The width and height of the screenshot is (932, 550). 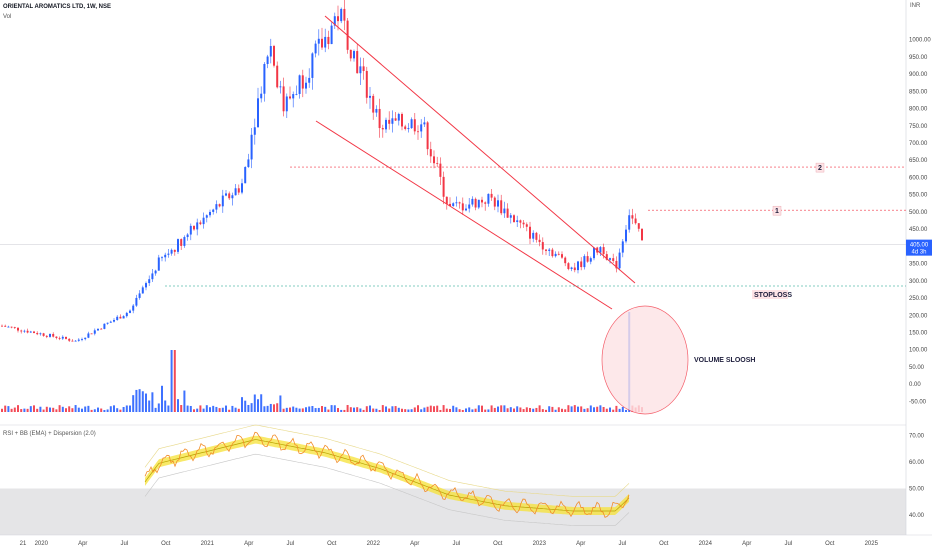 I want to click on price-tick-label: 50.00, so click(x=917, y=368).